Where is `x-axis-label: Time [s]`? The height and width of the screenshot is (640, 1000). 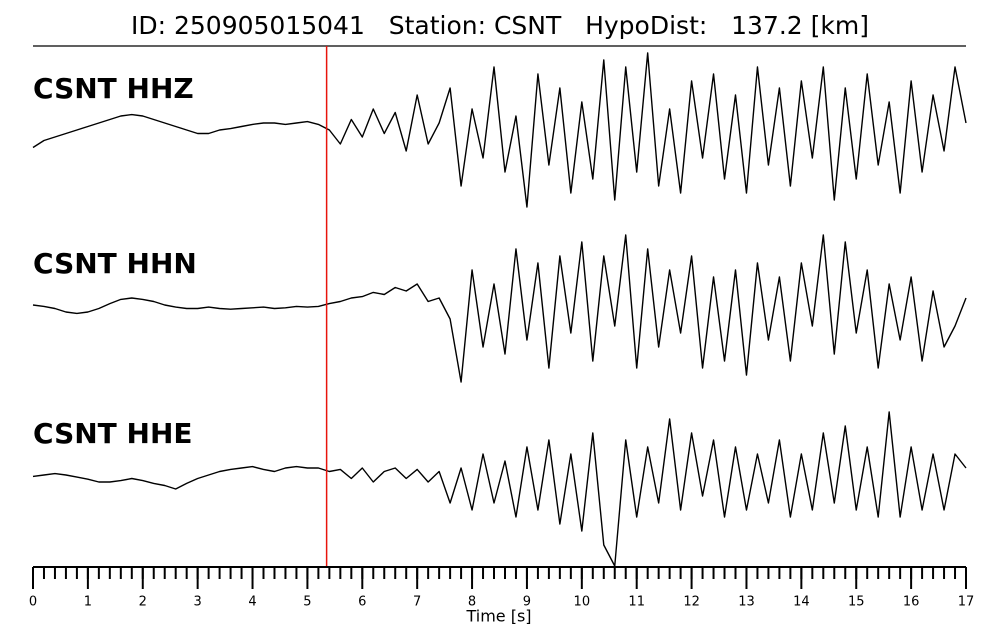 x-axis-label: Time [s] is located at coordinates (498, 616).